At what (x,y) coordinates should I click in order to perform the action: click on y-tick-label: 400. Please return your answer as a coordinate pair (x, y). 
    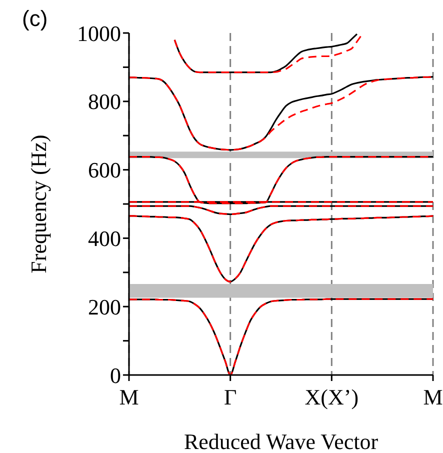
    Looking at the image, I should click on (104, 239).